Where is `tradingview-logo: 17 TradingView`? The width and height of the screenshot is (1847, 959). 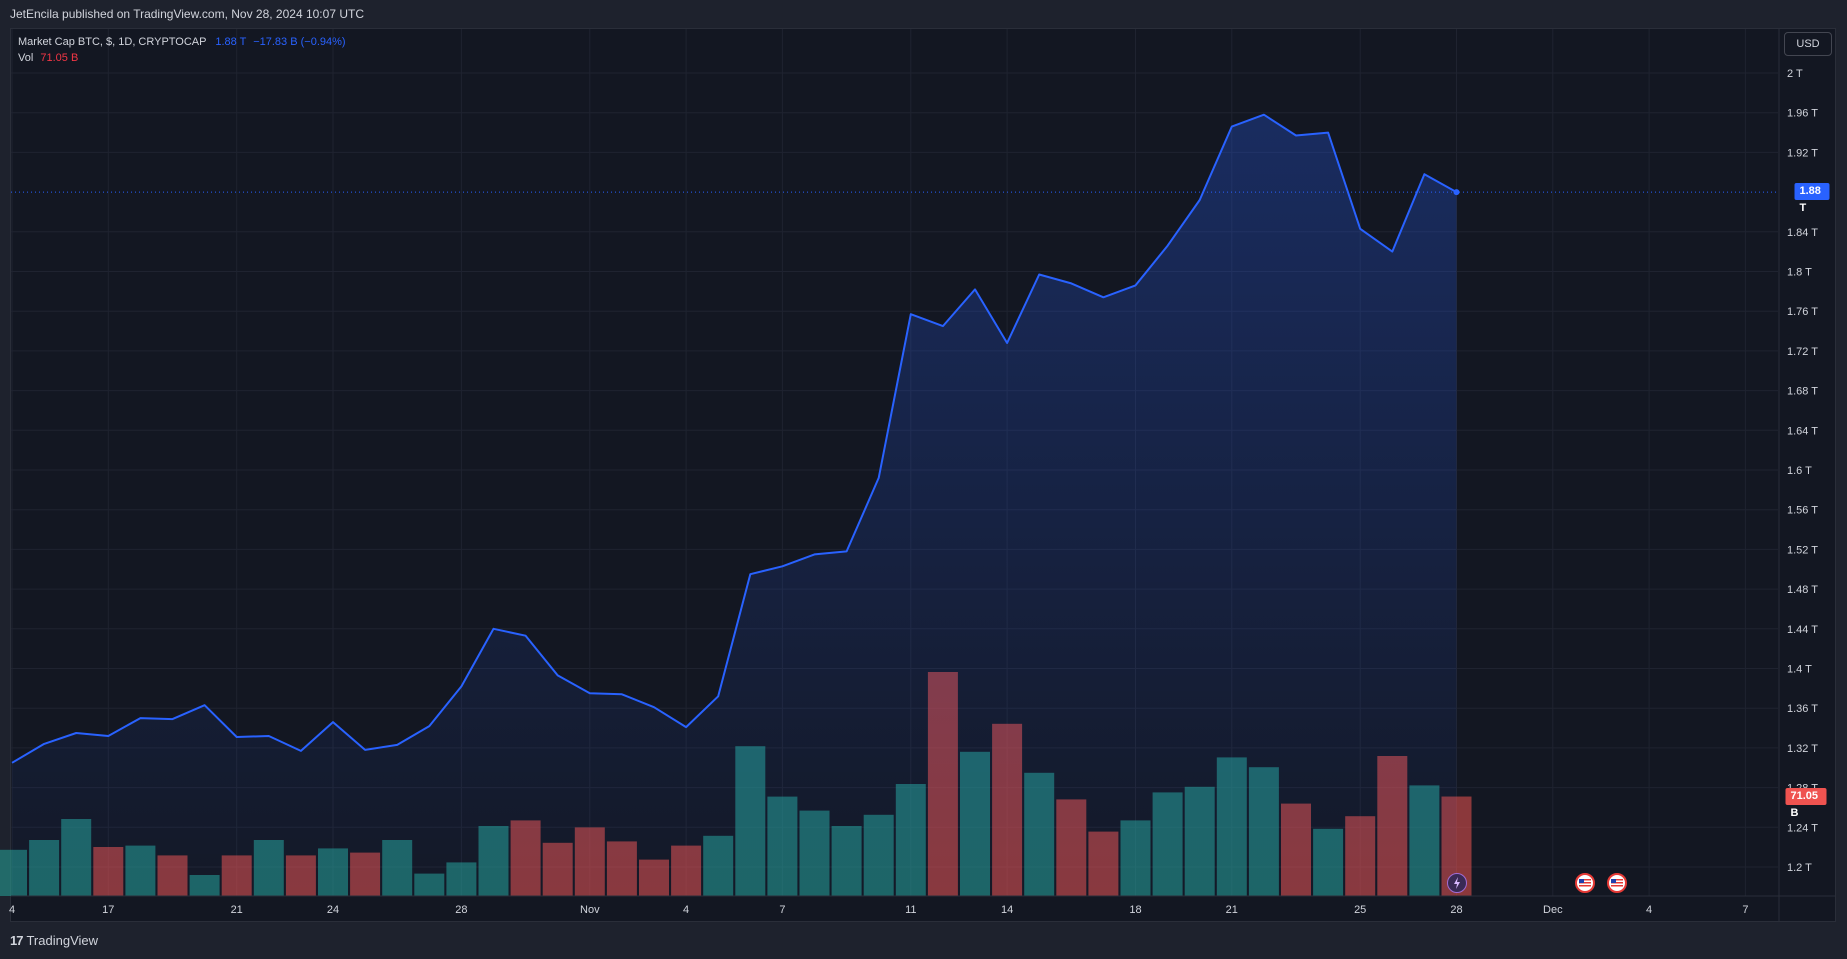
tradingview-logo: 17 TradingView is located at coordinates (54, 940).